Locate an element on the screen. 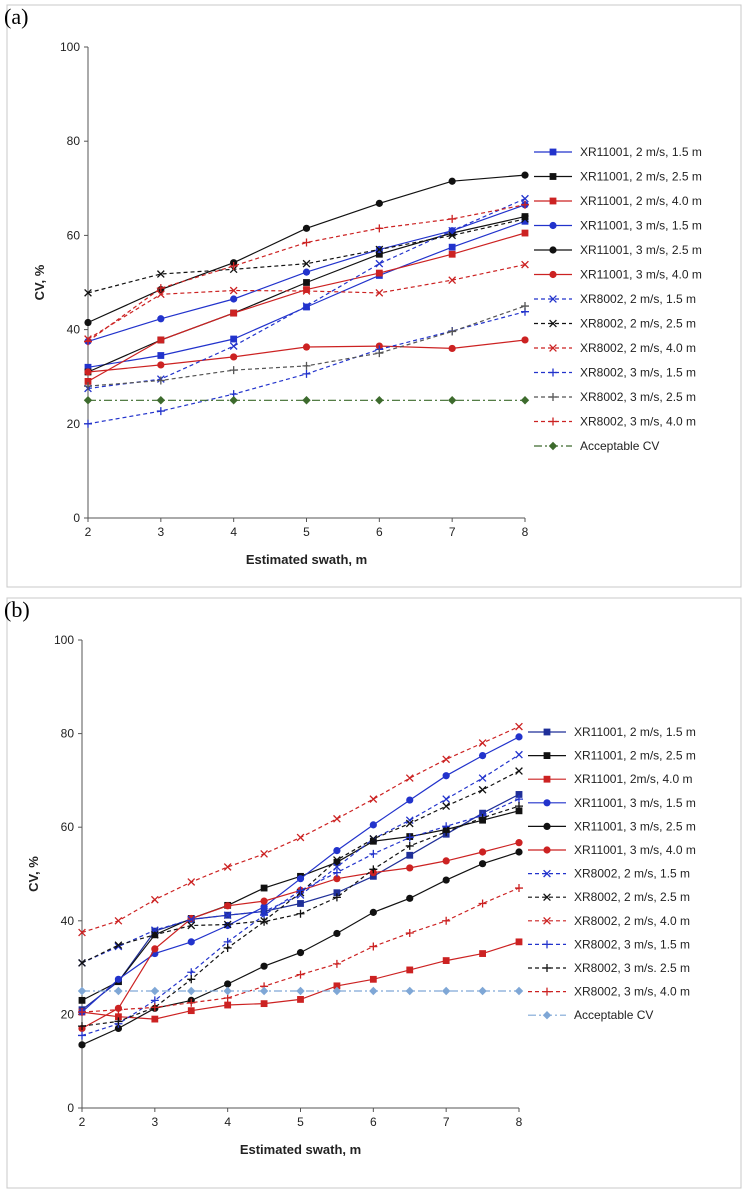 The height and width of the screenshot is (1192, 748). y-axis-title: CV, % is located at coordinates (39, 282).